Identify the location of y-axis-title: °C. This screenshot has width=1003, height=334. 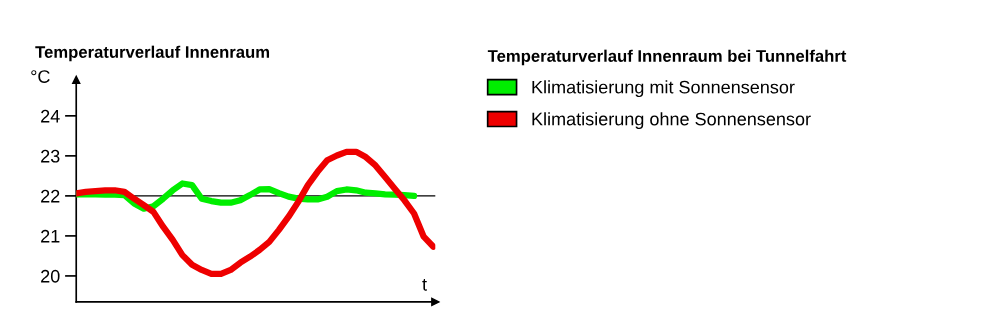
(40, 76).